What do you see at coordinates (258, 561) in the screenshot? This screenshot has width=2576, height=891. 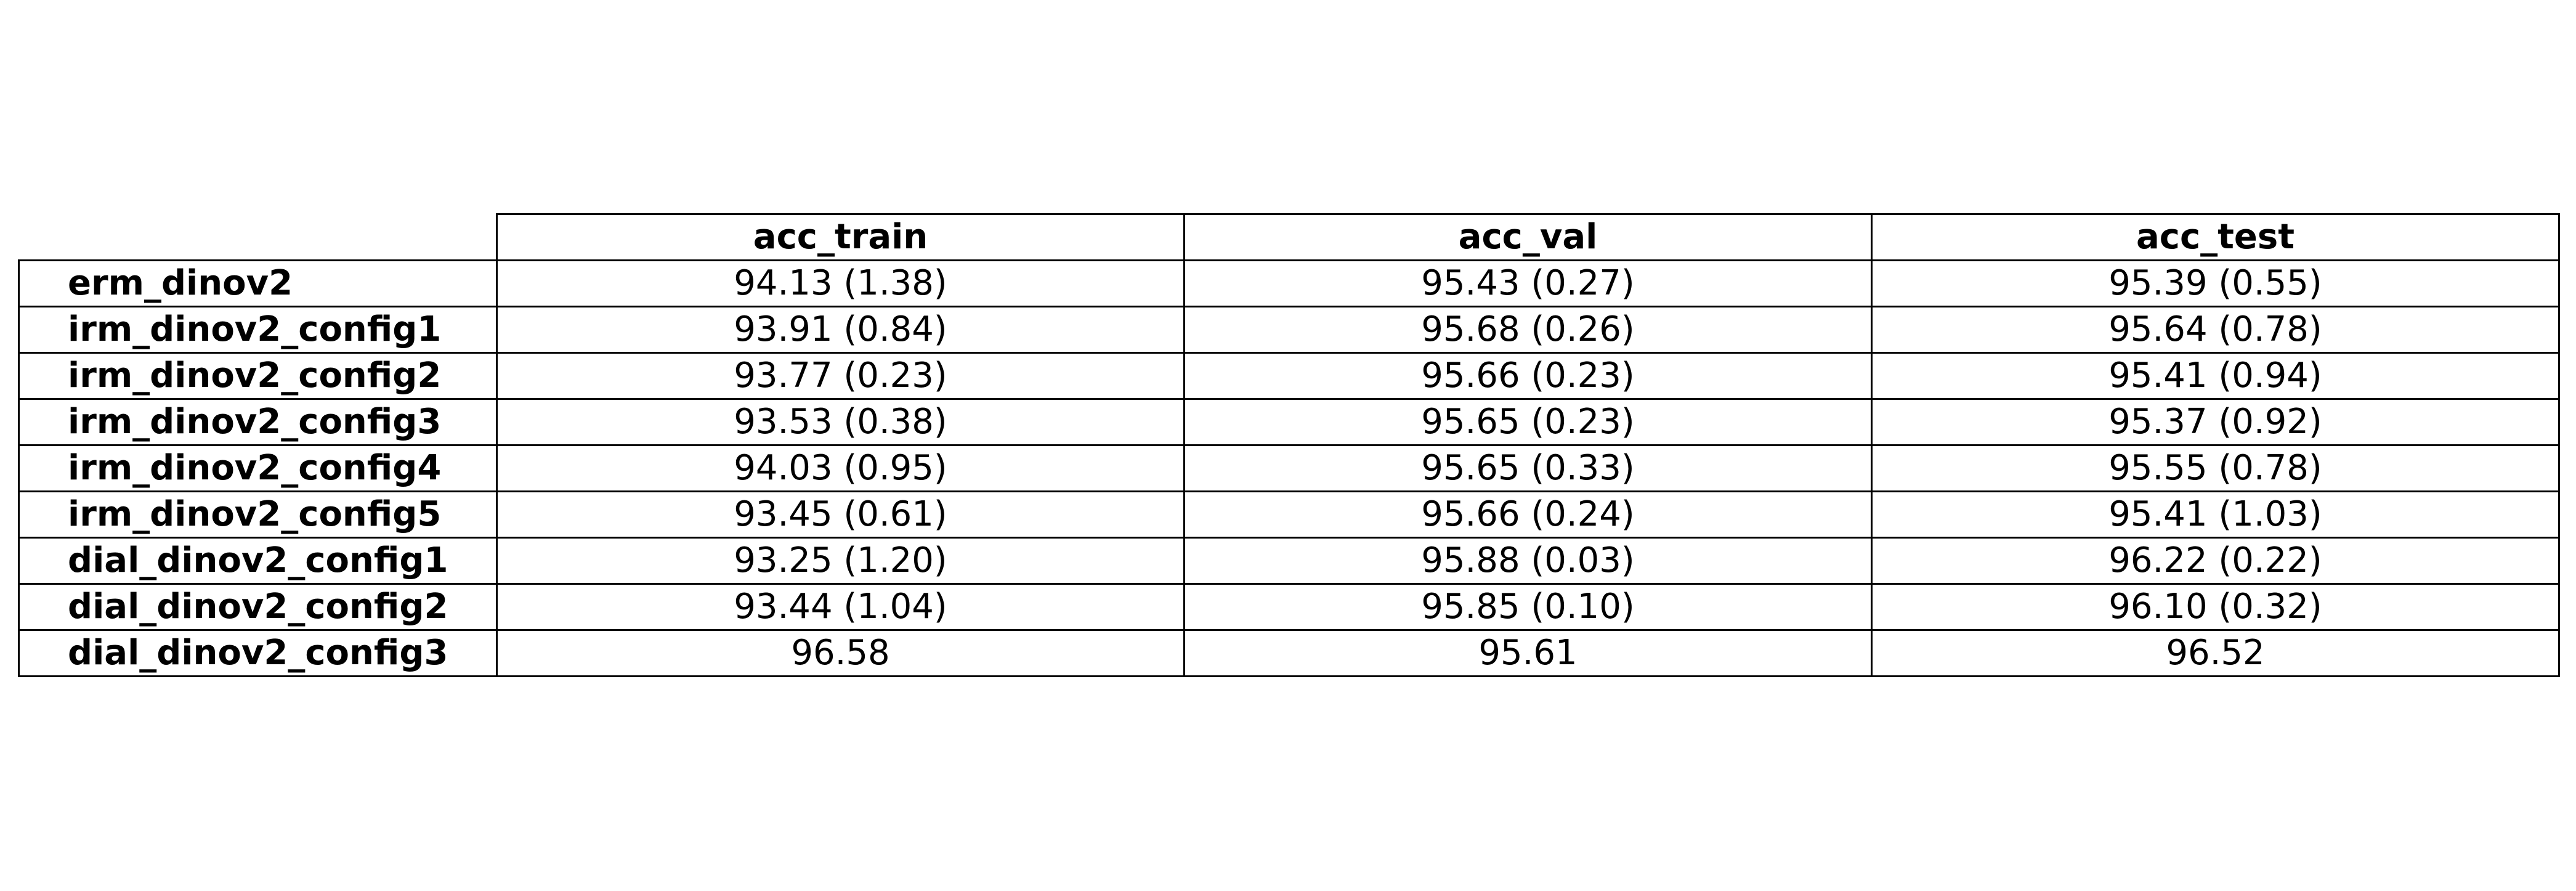 I see `row-label: dial_dinov2_config1` at bounding box center [258, 561].